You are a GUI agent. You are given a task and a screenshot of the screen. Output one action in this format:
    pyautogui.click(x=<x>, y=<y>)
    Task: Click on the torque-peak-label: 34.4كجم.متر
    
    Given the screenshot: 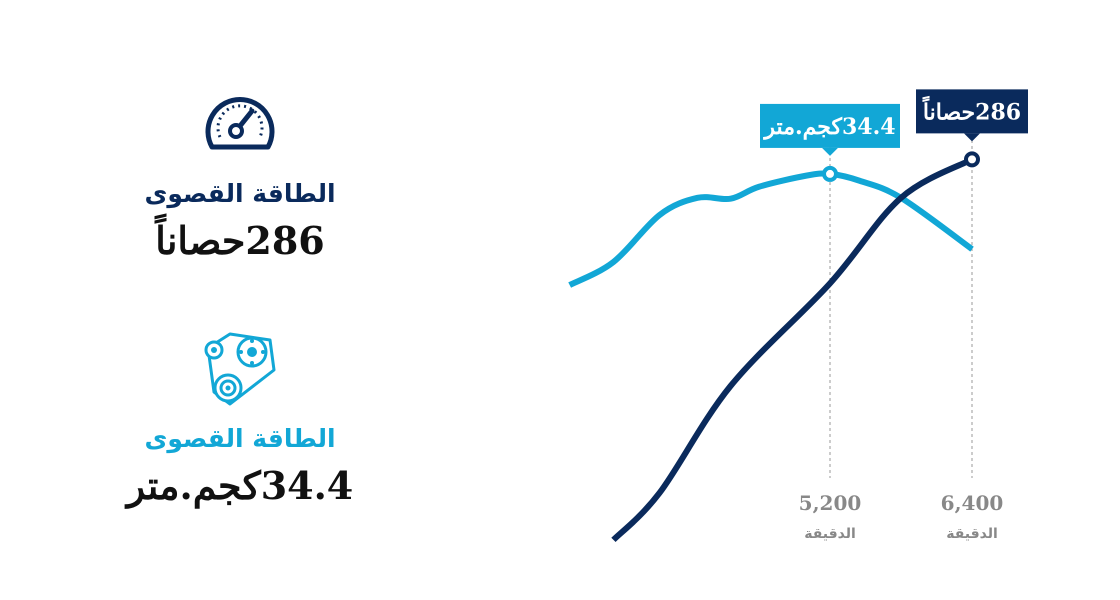 What is the action you would take?
    pyautogui.click(x=828, y=127)
    